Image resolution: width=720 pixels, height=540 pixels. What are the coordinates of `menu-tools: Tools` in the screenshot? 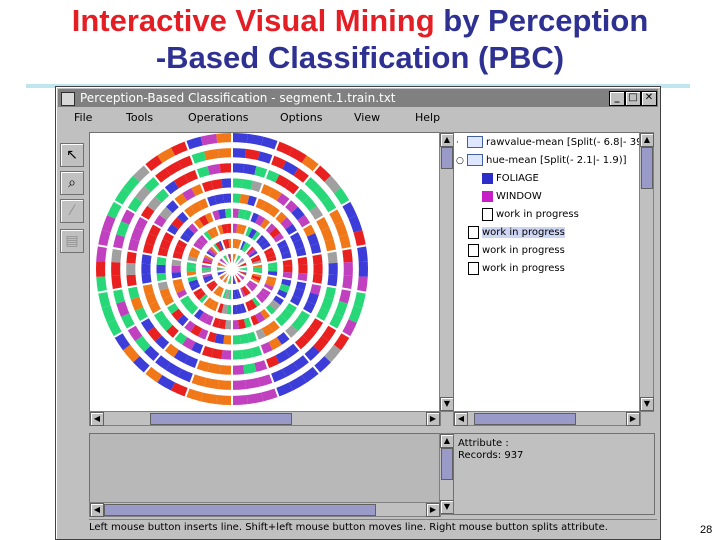 It's located at (140, 117).